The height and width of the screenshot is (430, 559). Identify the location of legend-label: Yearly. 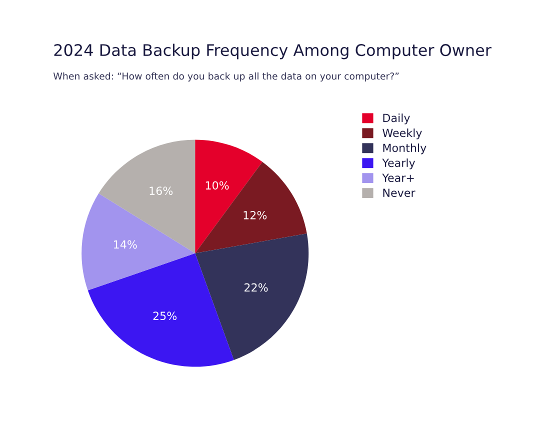
(399, 164).